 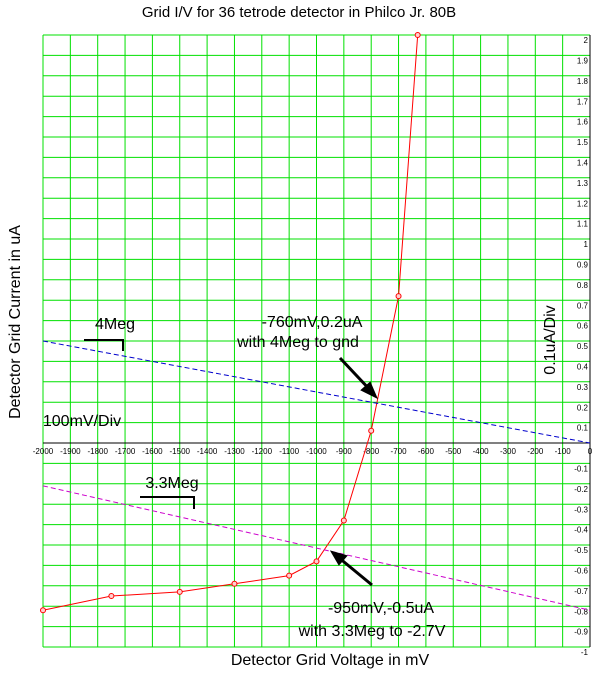 I want to click on x-tick-label: -1400, so click(x=207, y=451).